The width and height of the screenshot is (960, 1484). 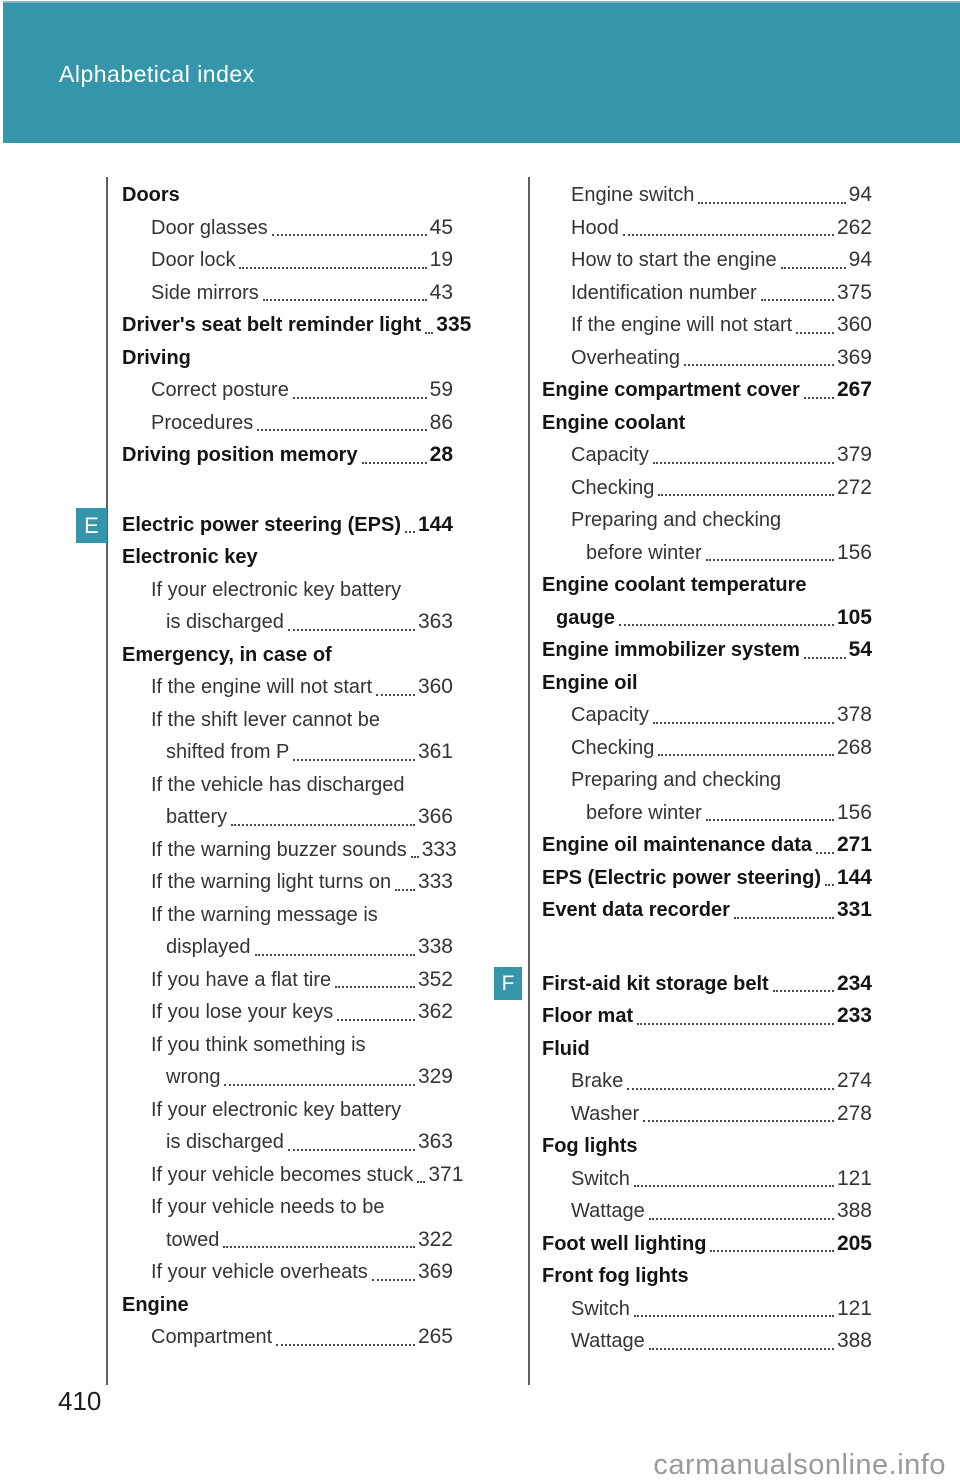 I want to click on entry-label: If the shift lever cannot be, so click(x=266, y=719).